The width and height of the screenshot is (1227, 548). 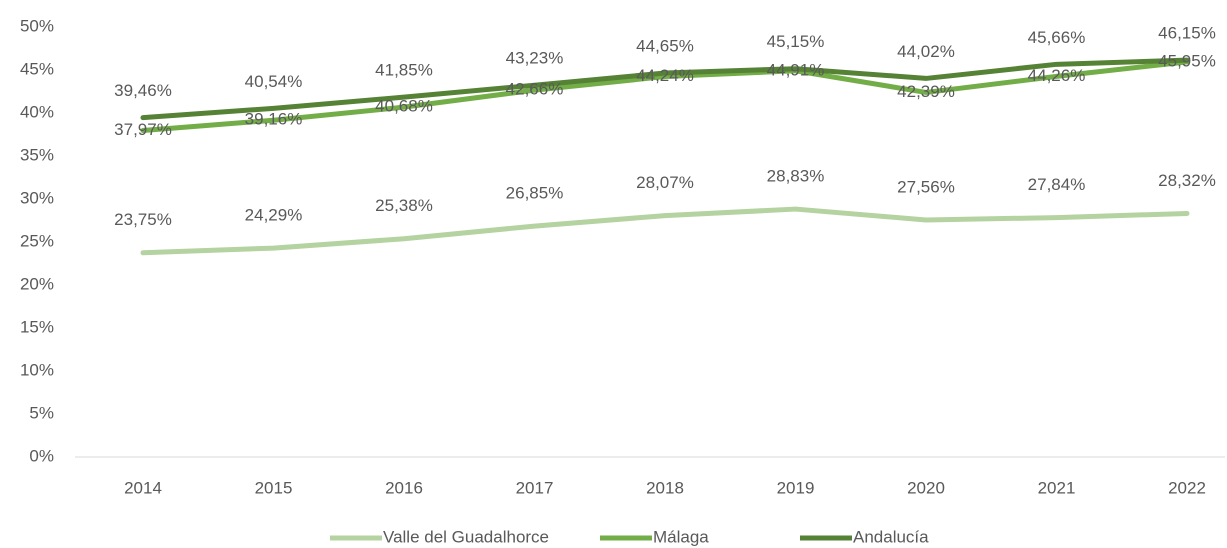 What do you see at coordinates (1057, 75) in the screenshot?
I see `data-label: 44,26%` at bounding box center [1057, 75].